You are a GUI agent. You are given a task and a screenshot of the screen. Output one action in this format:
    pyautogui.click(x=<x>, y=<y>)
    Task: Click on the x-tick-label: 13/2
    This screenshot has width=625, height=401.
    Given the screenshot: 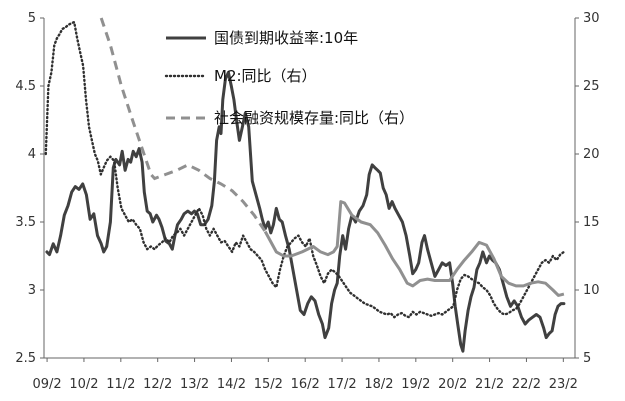 What is the action you would take?
    pyautogui.click(x=194, y=384)
    